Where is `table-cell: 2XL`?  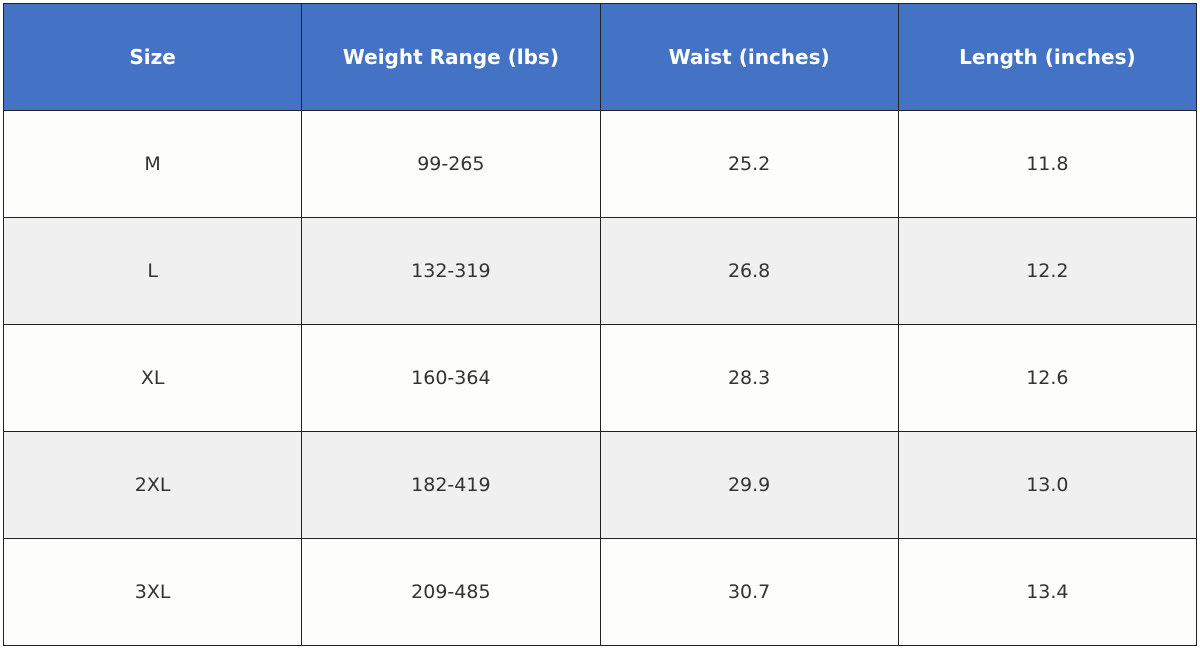
table-cell: 2XL is located at coordinates (152, 485).